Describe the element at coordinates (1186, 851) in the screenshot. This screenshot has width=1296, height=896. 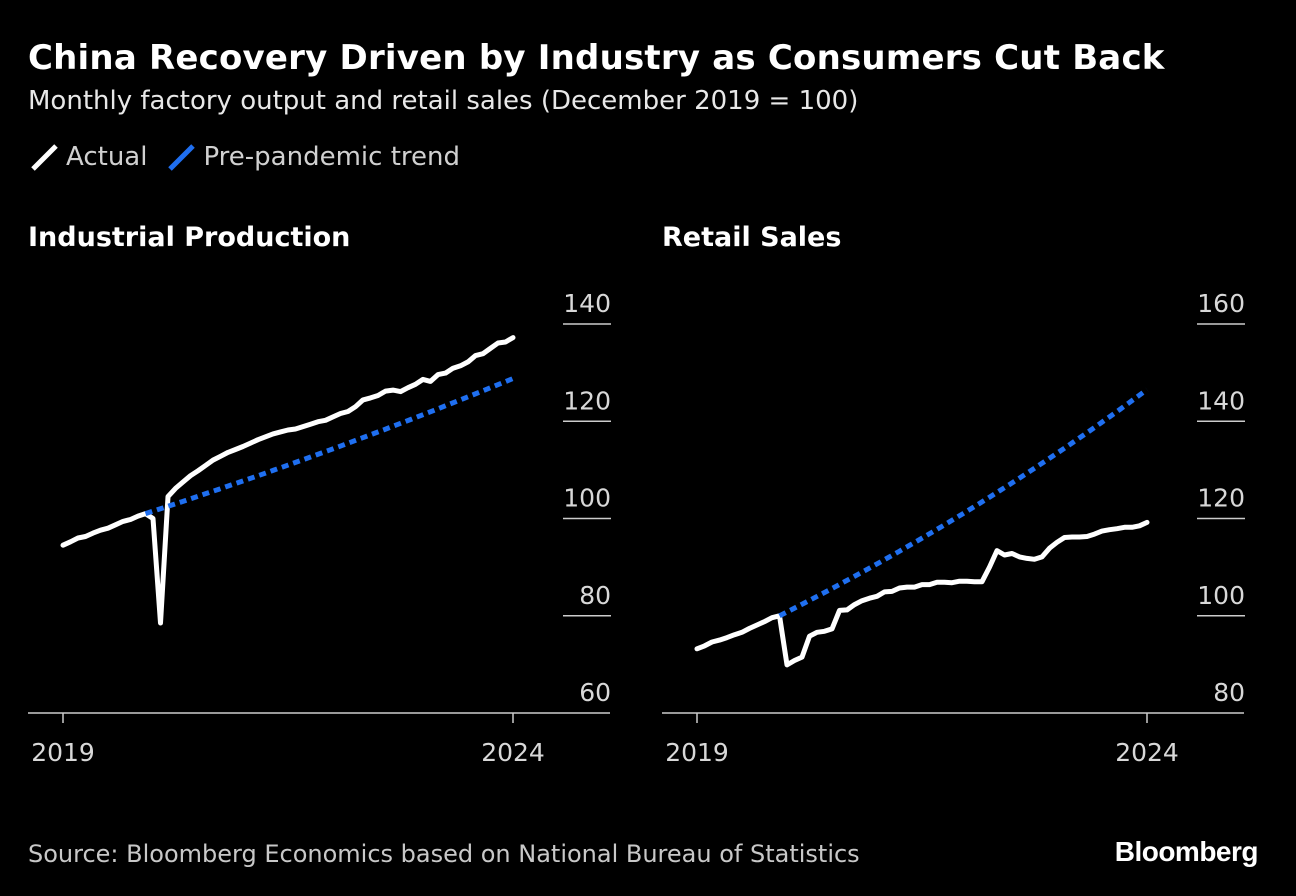
I see `bloomberg-logo: Bloomberg` at that location.